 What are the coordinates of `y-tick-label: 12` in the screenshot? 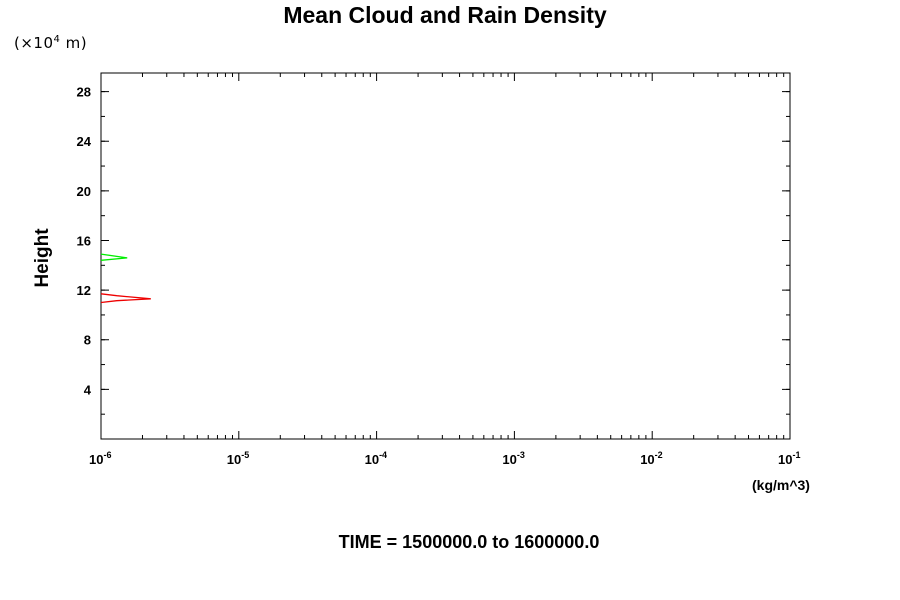 It's located at (84, 290).